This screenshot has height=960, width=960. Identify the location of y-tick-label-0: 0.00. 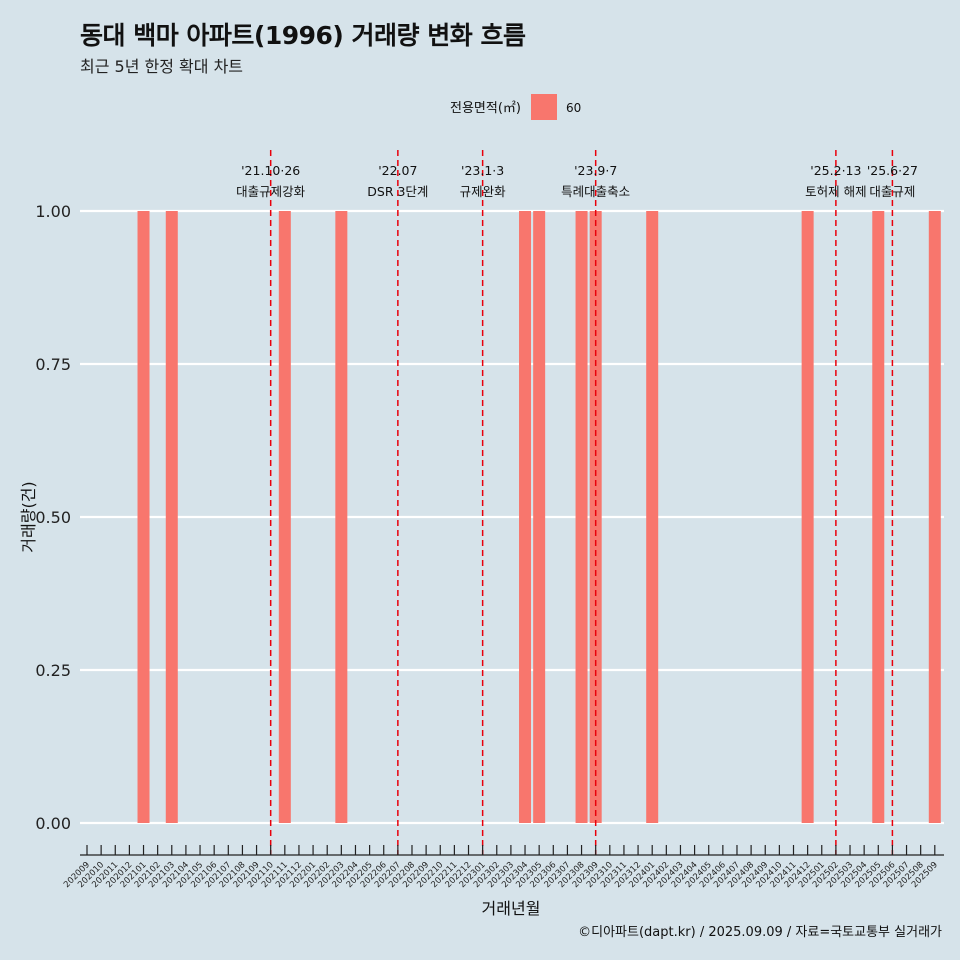
(53, 823).